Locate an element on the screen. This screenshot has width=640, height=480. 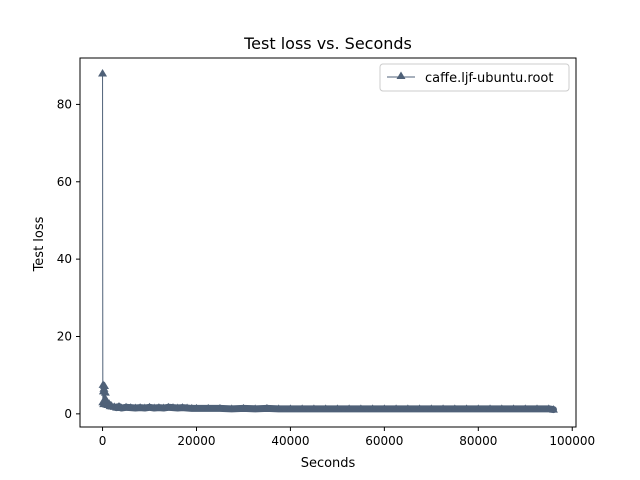
legend-triangle-icon is located at coordinates (401, 75).